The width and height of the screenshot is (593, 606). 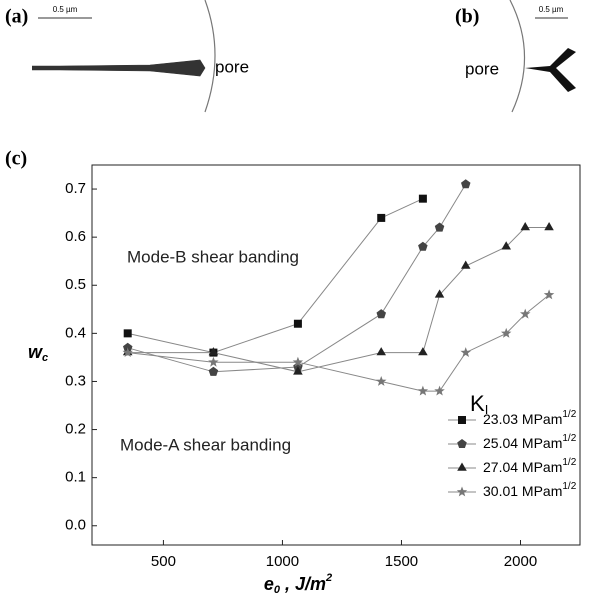 I want to click on legend-name: 23.03 MPam, so click(x=522, y=419).